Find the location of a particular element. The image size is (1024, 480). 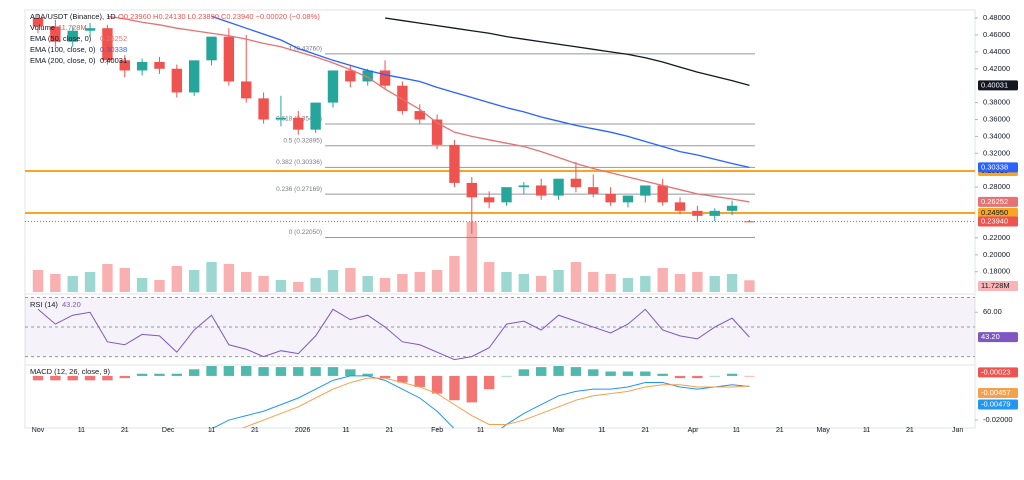

y-tick-label: 0.46000 is located at coordinates (996, 34).